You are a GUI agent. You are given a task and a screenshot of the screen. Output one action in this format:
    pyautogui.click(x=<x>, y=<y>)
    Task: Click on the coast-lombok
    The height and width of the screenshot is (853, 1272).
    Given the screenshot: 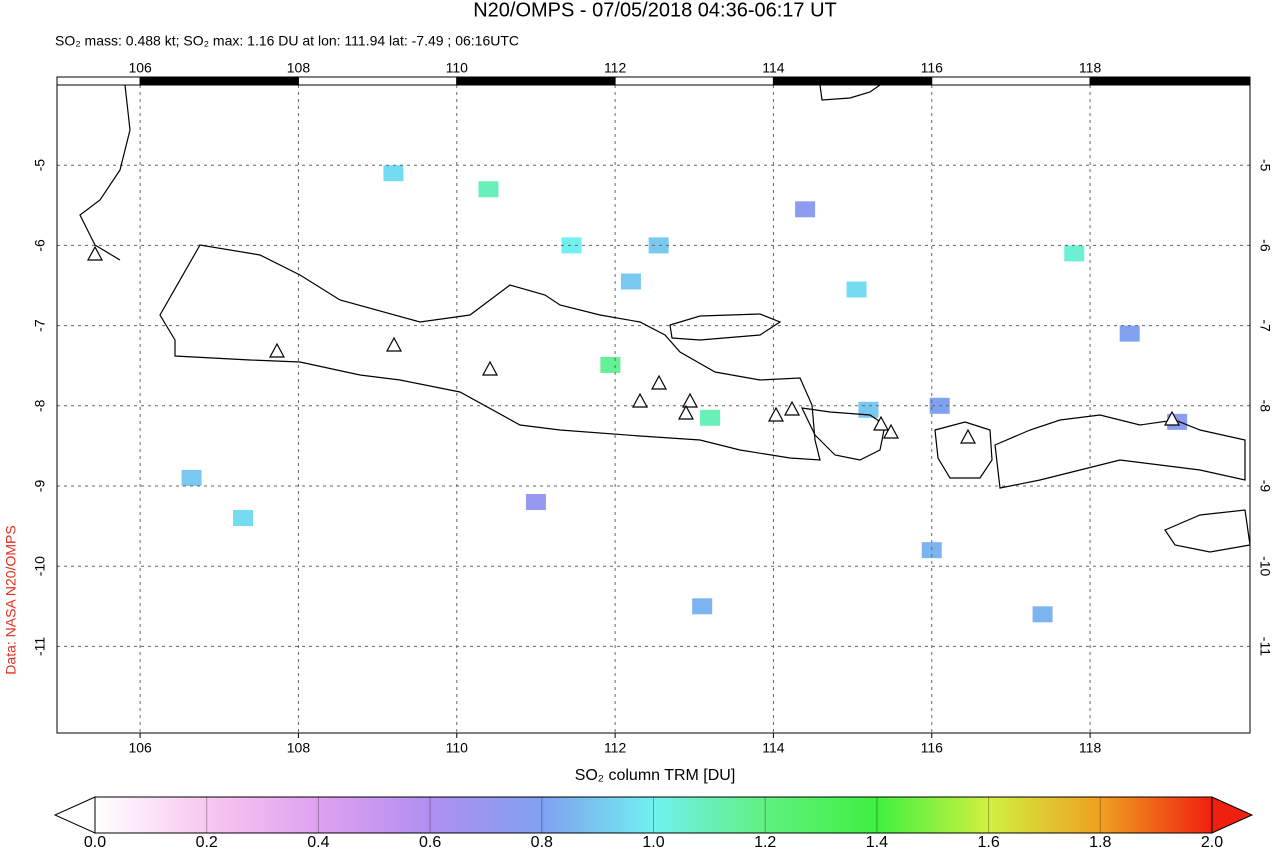 What is the action you would take?
    pyautogui.click(x=963, y=450)
    